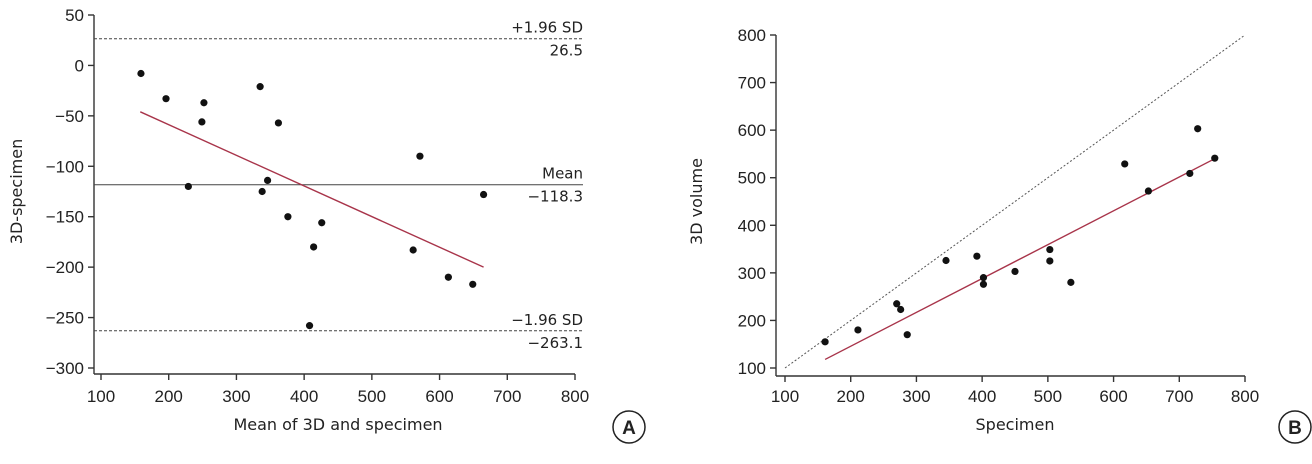 The width and height of the screenshot is (1312, 464). I want to click on svg-text: A, so click(629, 428).